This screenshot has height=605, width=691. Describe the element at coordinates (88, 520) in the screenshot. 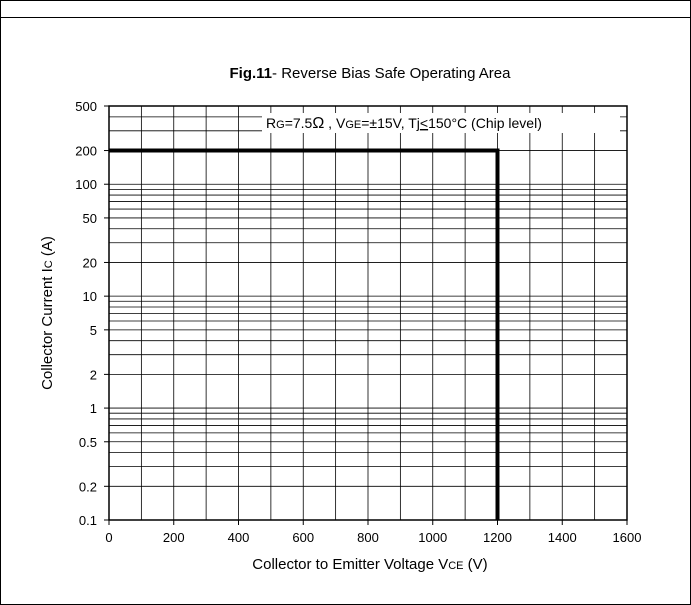

I see `y-tick-label: 0.1` at that location.